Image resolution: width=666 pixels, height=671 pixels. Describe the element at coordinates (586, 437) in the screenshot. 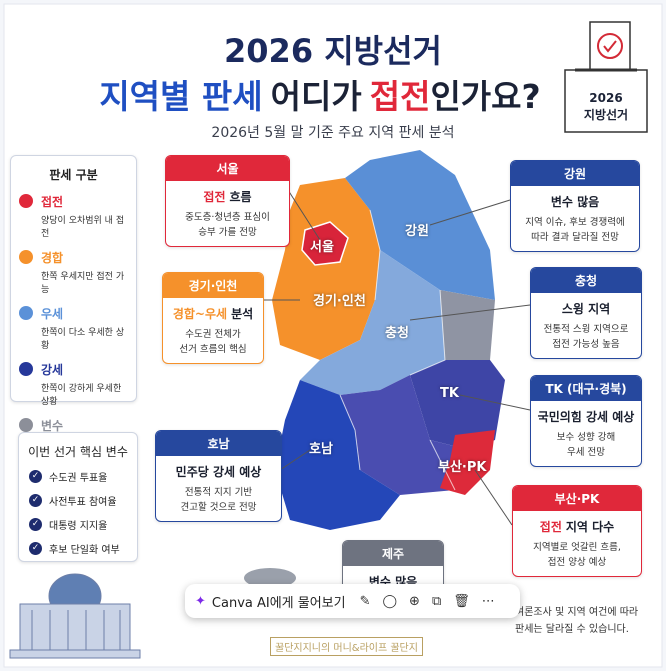

I see `callout-line: 보수 성향 강해` at that location.